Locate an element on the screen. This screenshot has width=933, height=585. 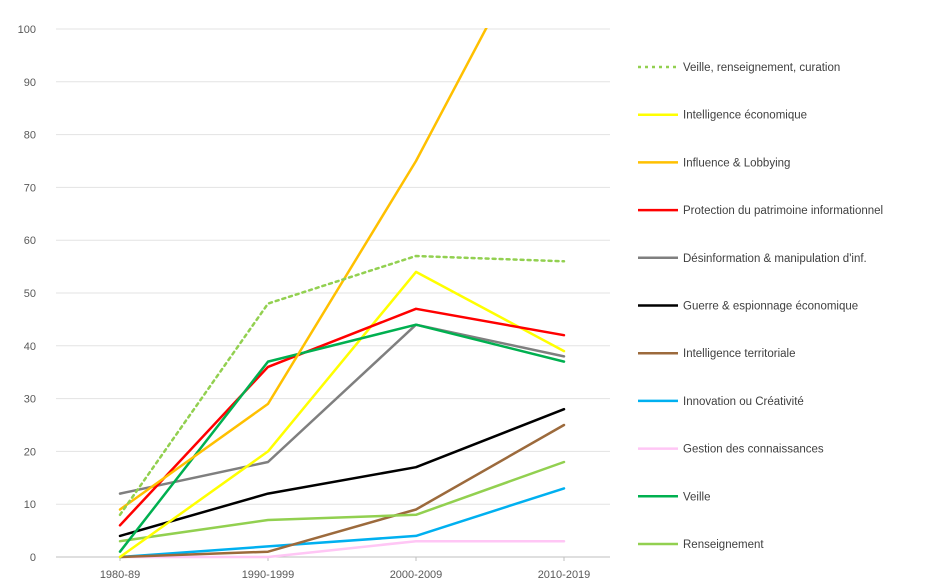
legend-label: Renseignement is located at coordinates (723, 545).